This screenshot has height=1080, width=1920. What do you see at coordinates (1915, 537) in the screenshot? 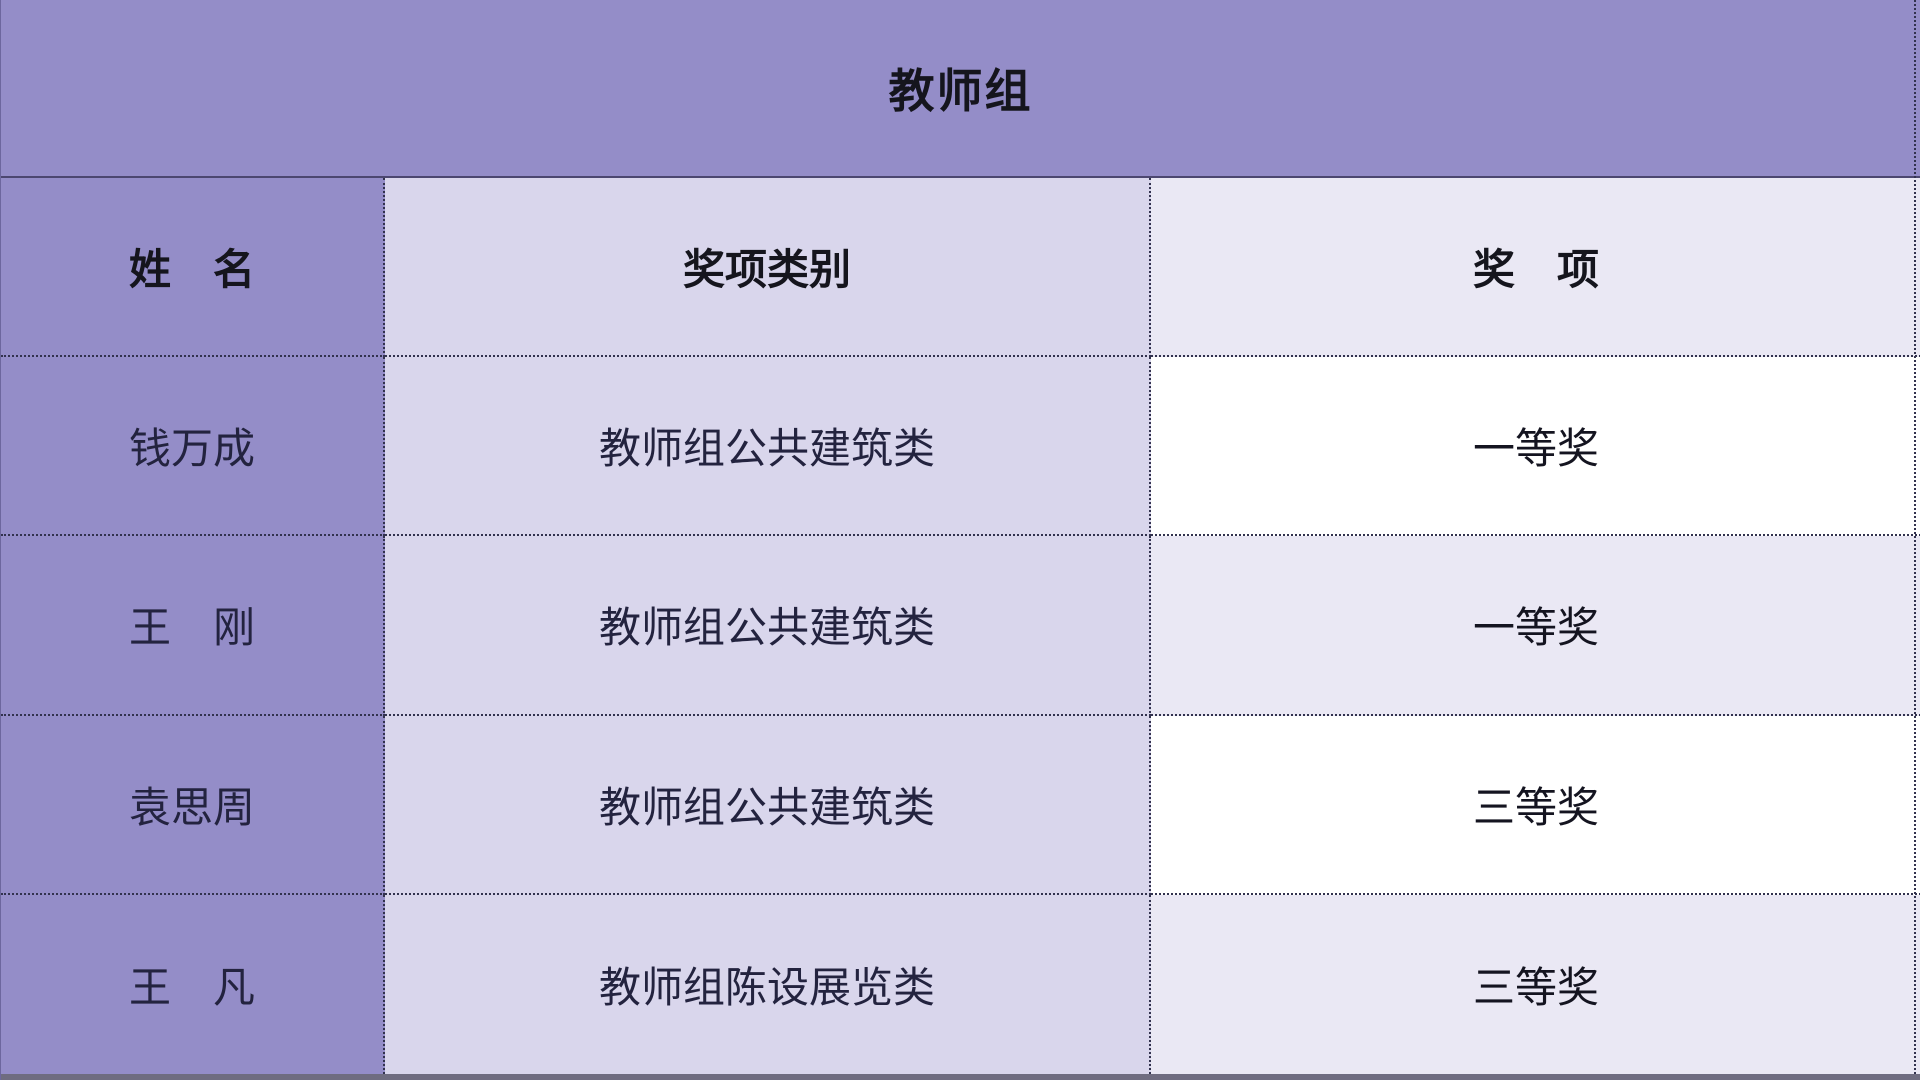
I see `table-right-border` at bounding box center [1915, 537].